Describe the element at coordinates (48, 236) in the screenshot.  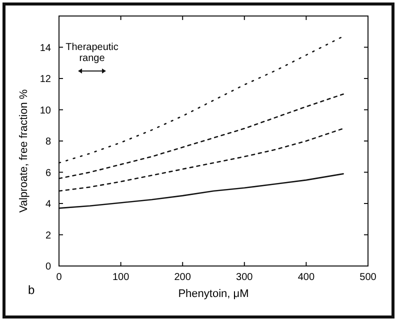
I see `y-tick-label: 2` at that location.